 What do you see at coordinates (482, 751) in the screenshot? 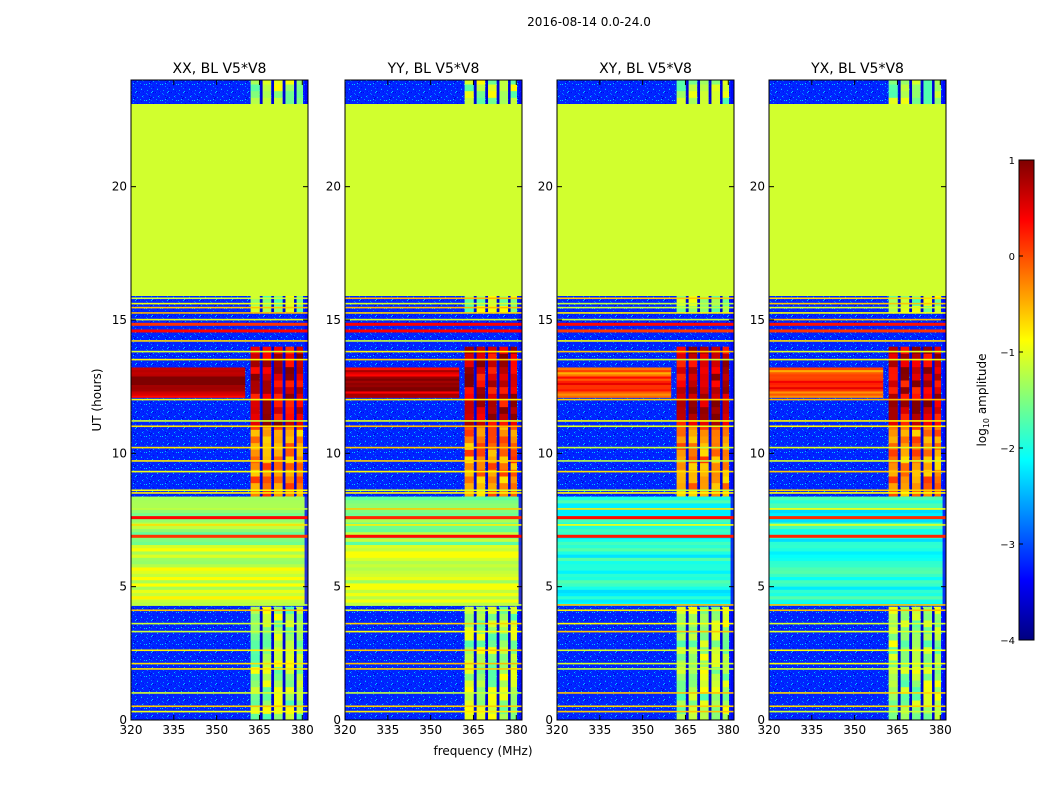
I see `x-axis-label: frequency (MHz)` at bounding box center [482, 751].